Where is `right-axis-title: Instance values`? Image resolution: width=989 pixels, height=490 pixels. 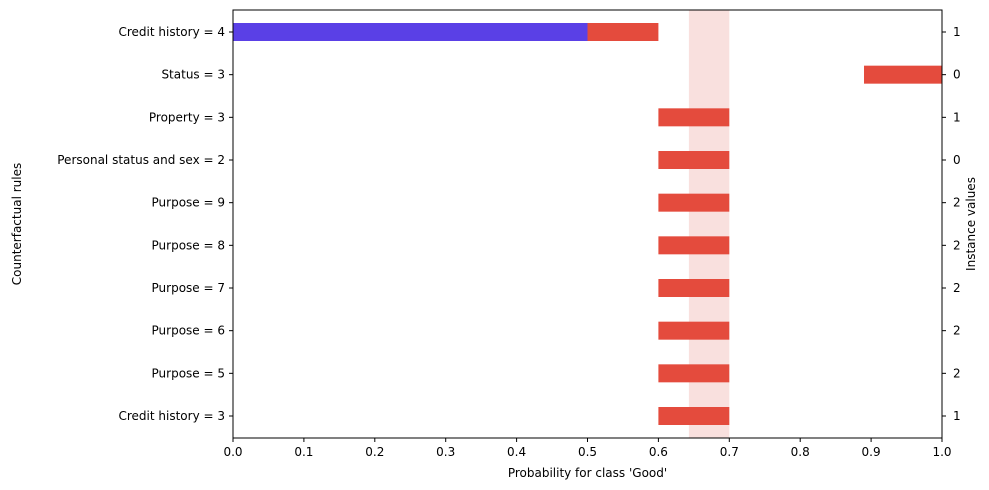 right-axis-title: Instance values is located at coordinates (971, 224).